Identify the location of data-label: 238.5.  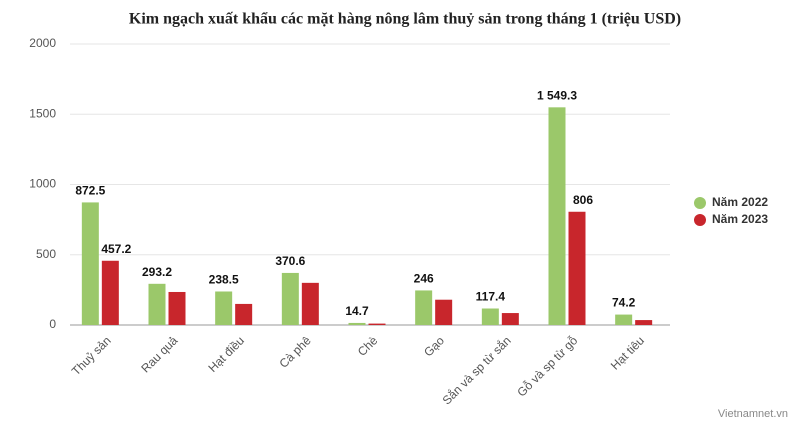
(224, 280).